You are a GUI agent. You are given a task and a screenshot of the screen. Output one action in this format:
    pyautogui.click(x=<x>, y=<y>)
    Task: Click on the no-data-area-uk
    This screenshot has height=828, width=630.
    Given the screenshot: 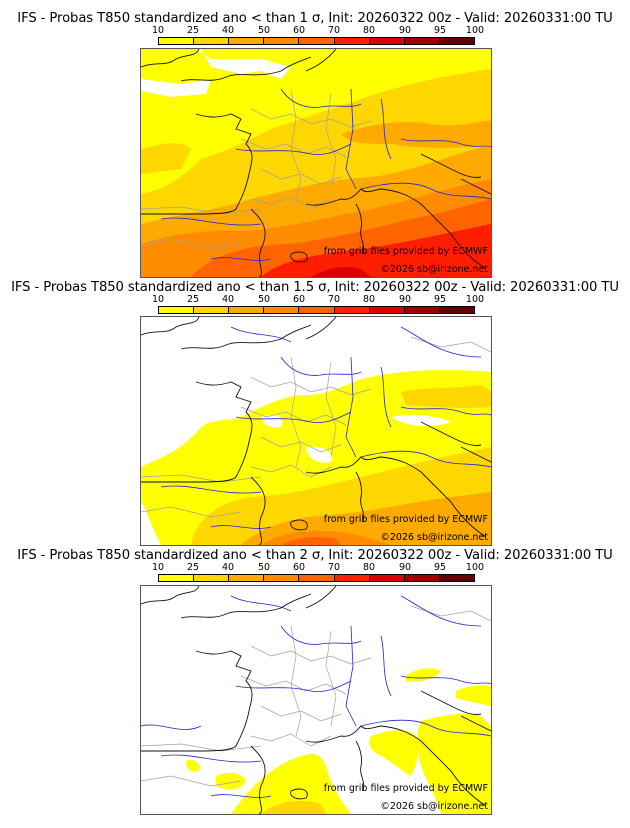 What is the action you would take?
    pyautogui.click(x=216, y=73)
    